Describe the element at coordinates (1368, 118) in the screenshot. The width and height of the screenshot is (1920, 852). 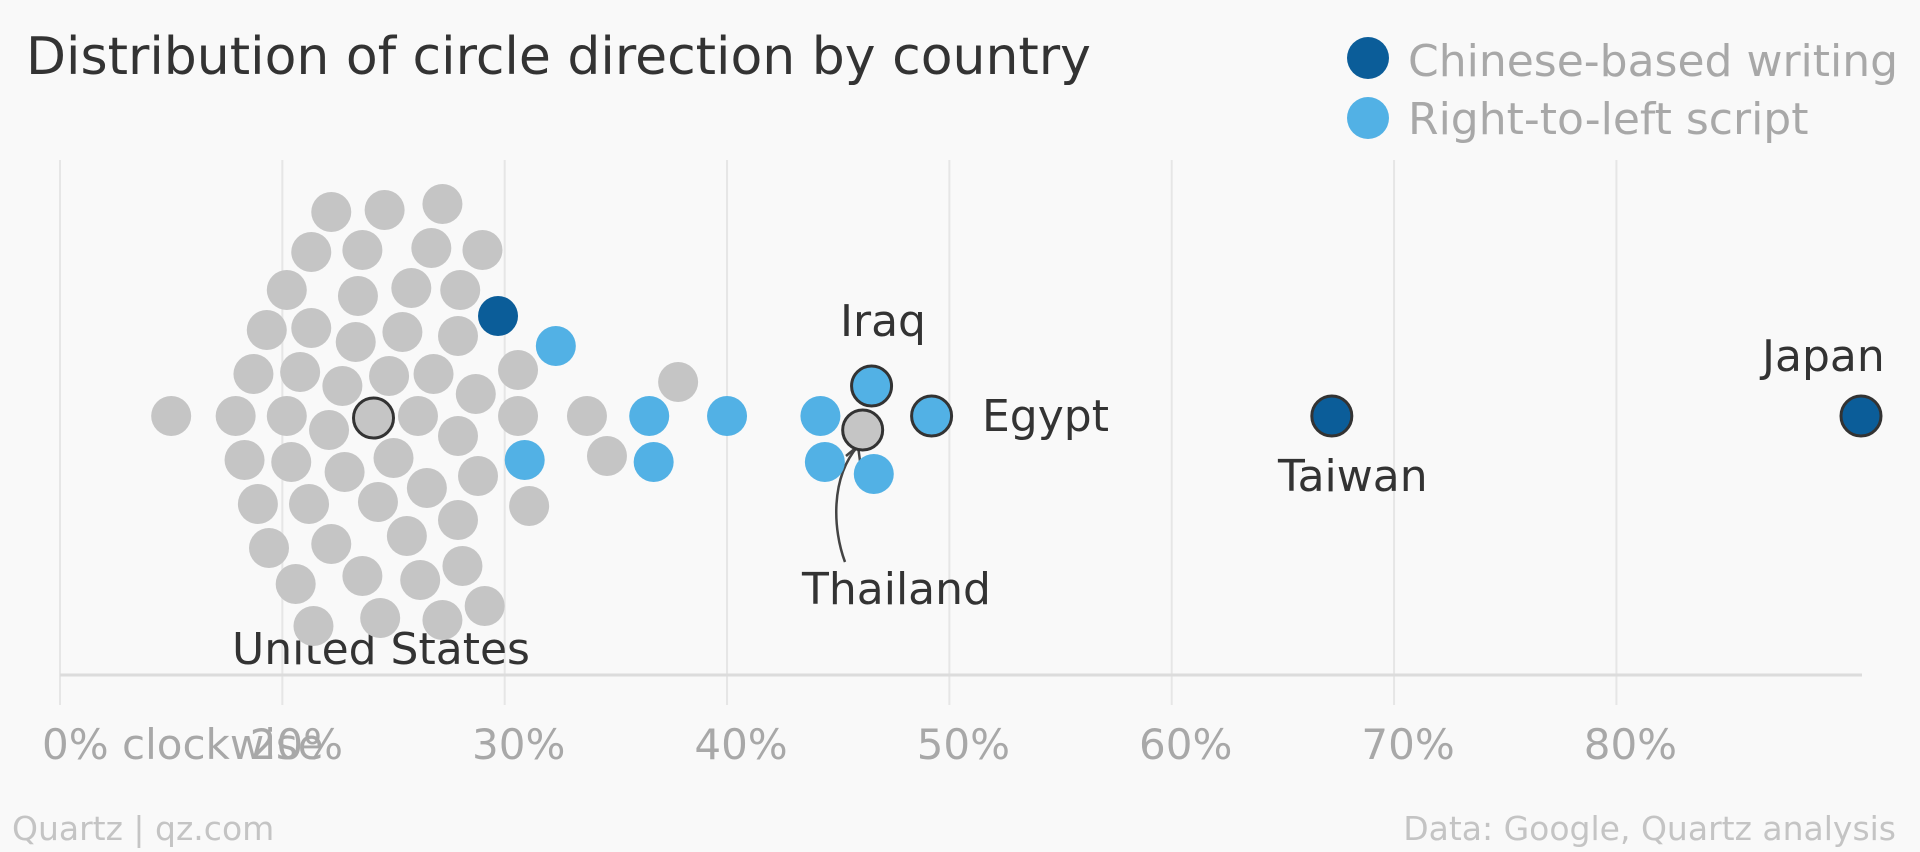
I see `legend-swatch-rtl` at that location.